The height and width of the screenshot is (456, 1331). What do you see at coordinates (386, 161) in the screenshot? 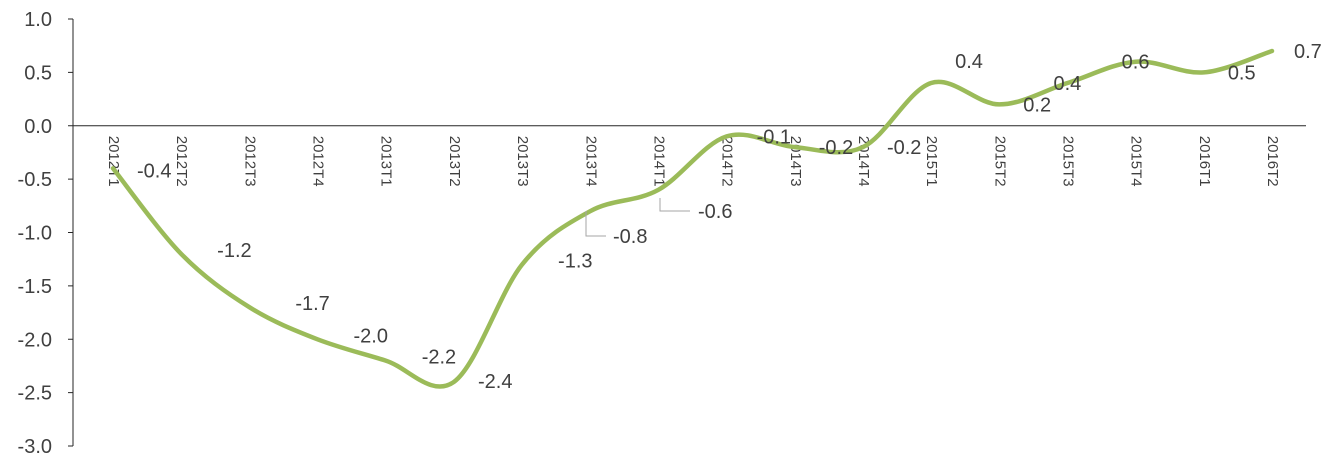
I see `x-tick-label: 2013T1` at bounding box center [386, 161].